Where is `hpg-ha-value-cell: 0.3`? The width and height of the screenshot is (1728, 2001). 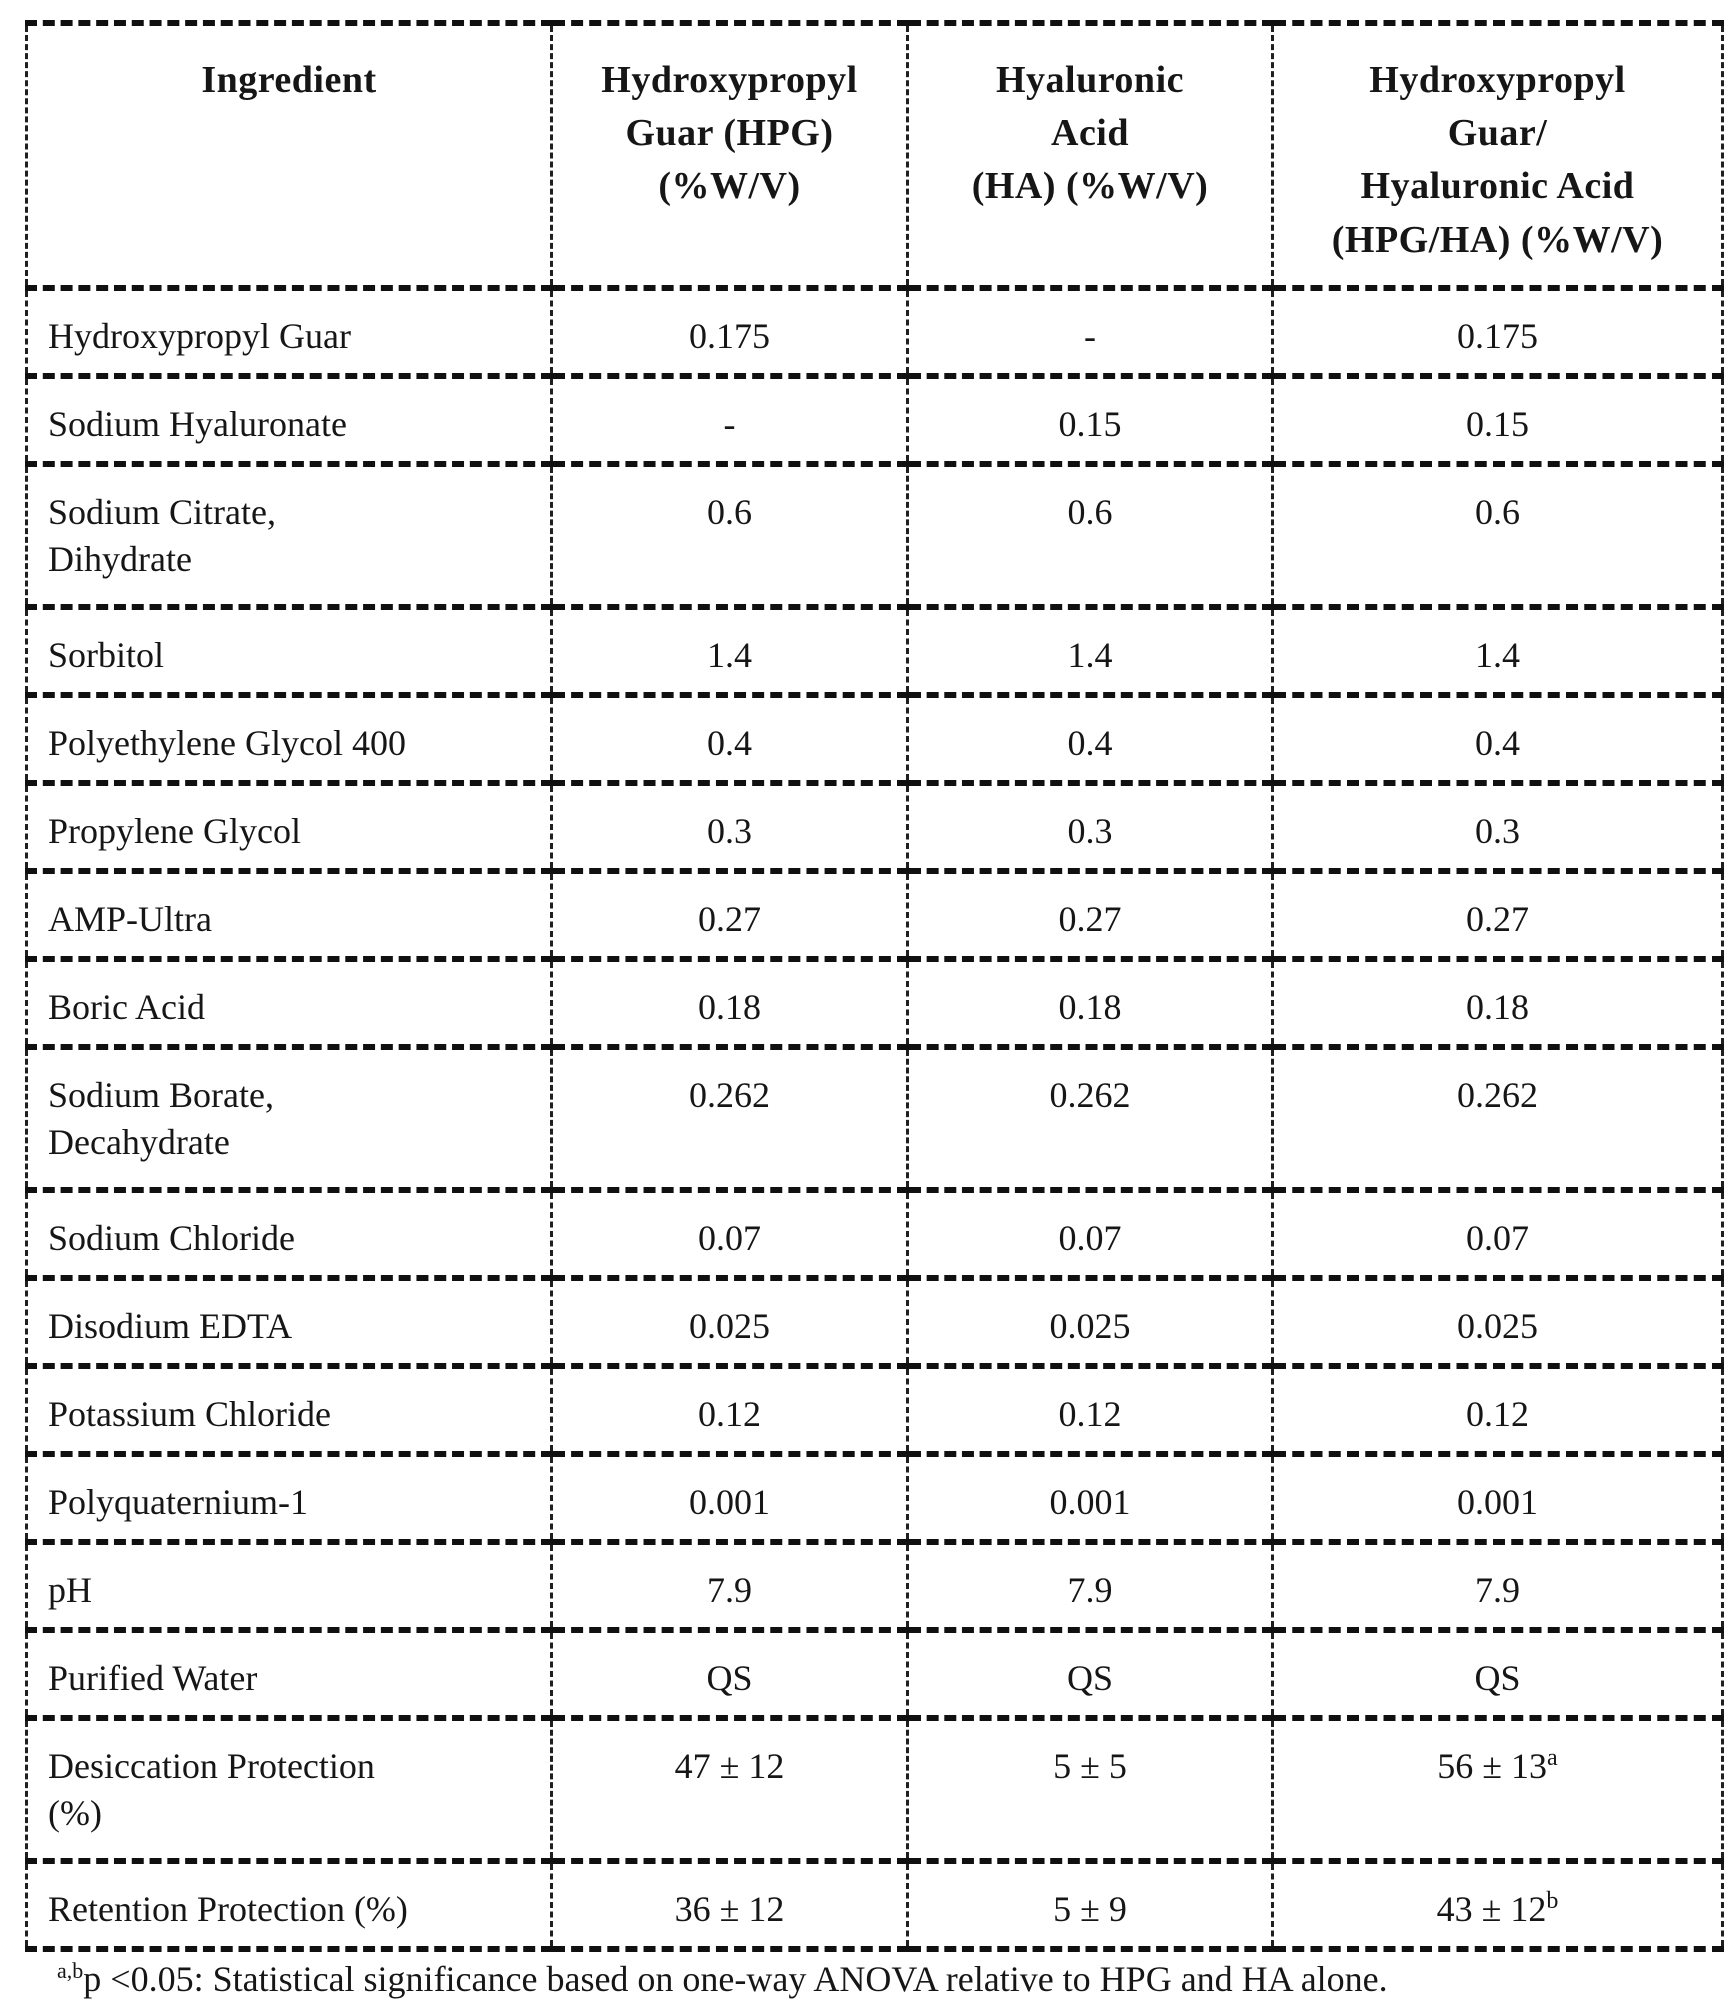
hpg-ha-value-cell: 0.3 is located at coordinates (1497, 827).